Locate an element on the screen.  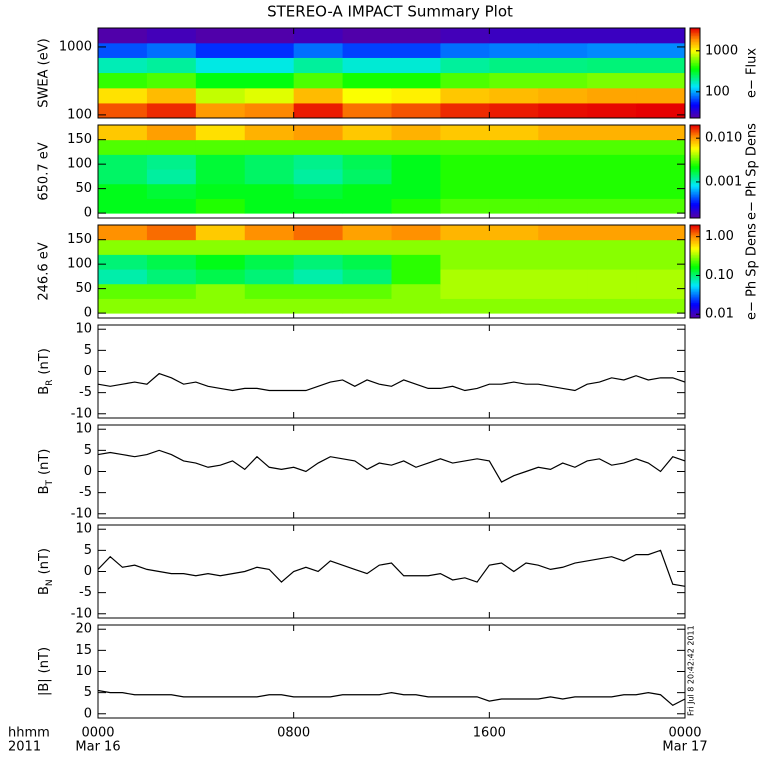
timestamp: Fri Jul 8 20:42:42 2011 is located at coordinates (691, 670).